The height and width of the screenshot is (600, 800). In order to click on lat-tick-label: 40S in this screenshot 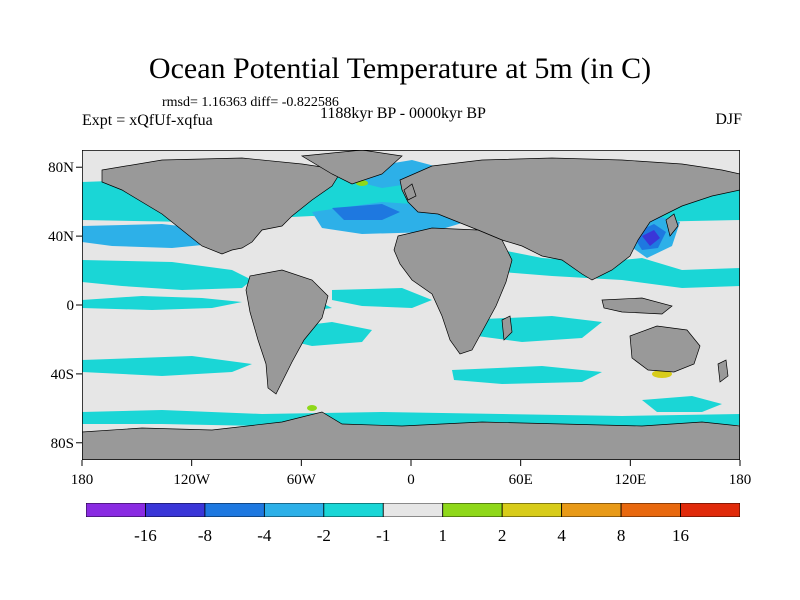, I will do `click(62, 375)`.